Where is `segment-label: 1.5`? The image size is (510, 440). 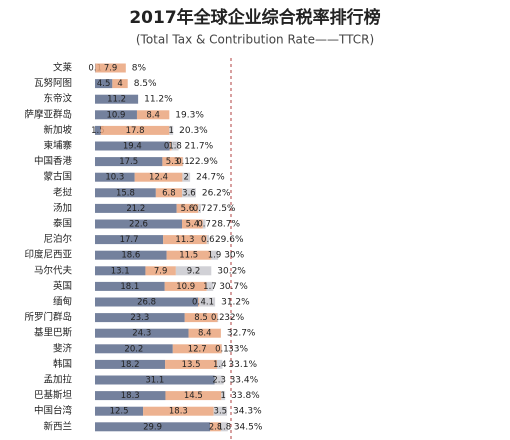 segment-label: 1.5 is located at coordinates (98, 131).